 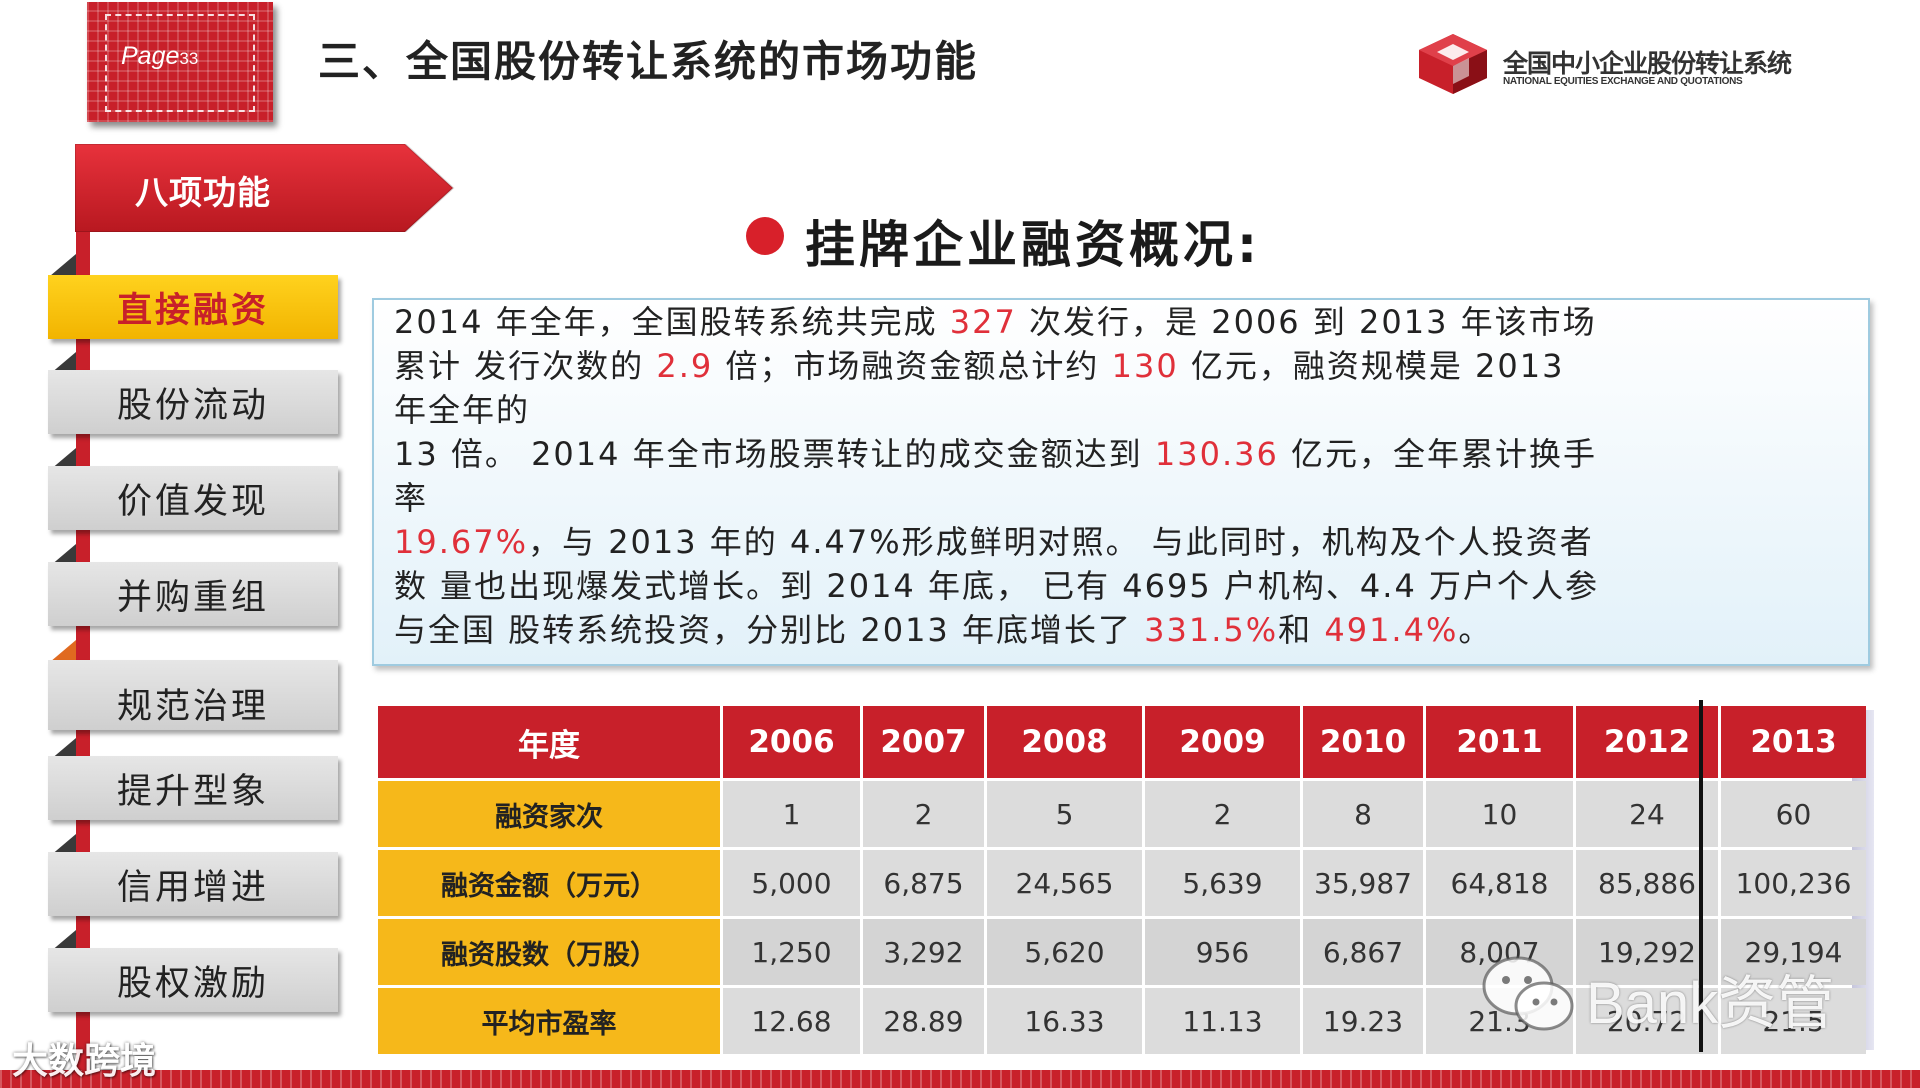 What do you see at coordinates (203, 192) in the screenshot?
I see `nav-banner-label: 八项功能` at bounding box center [203, 192].